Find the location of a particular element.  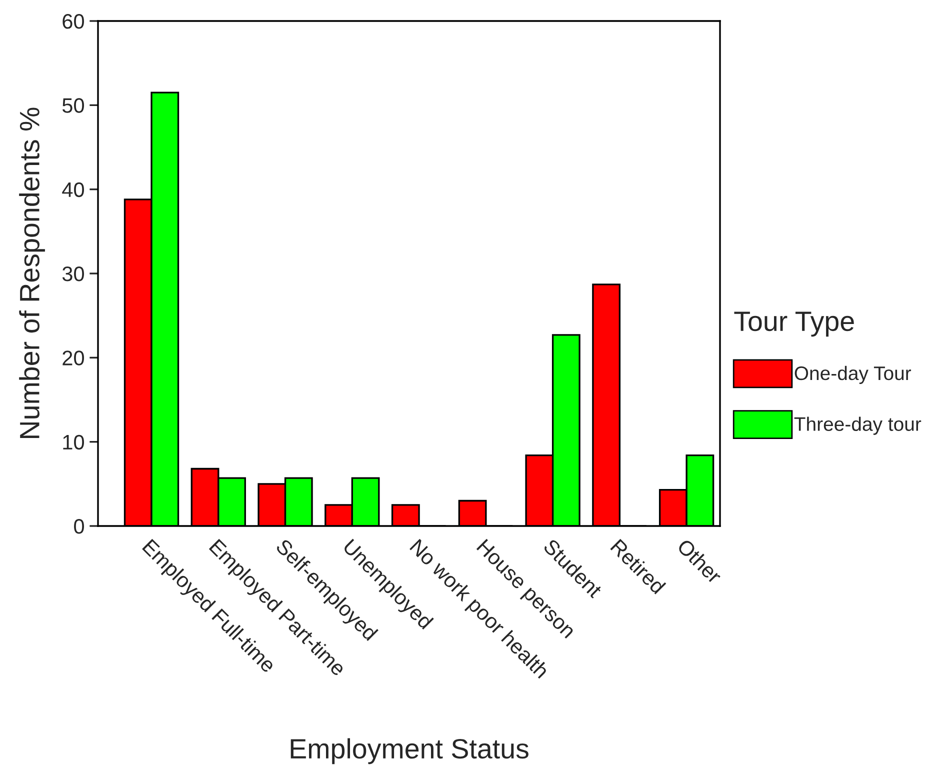

y-tick-label: 10 is located at coordinates (73, 442).